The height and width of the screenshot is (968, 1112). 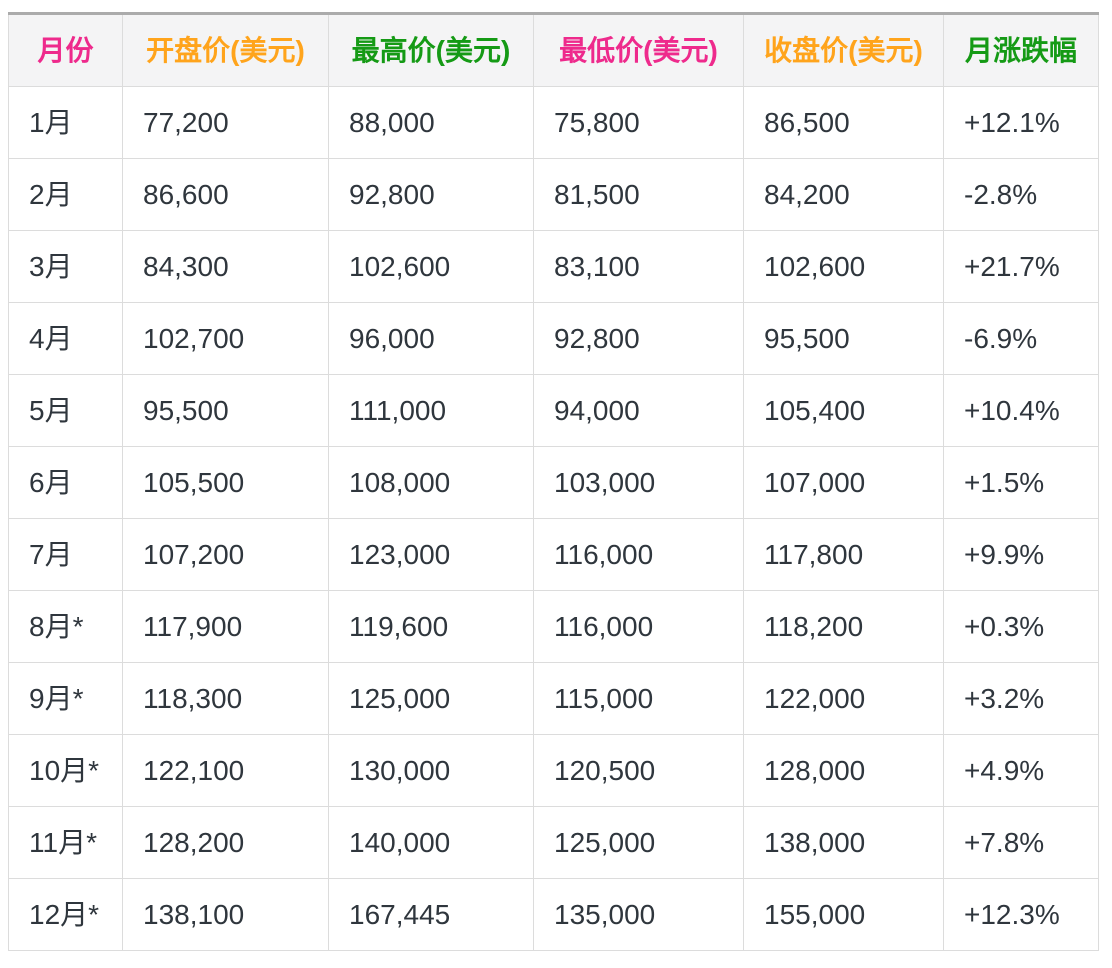 I want to click on cell-high: 140,000, so click(x=431, y=842).